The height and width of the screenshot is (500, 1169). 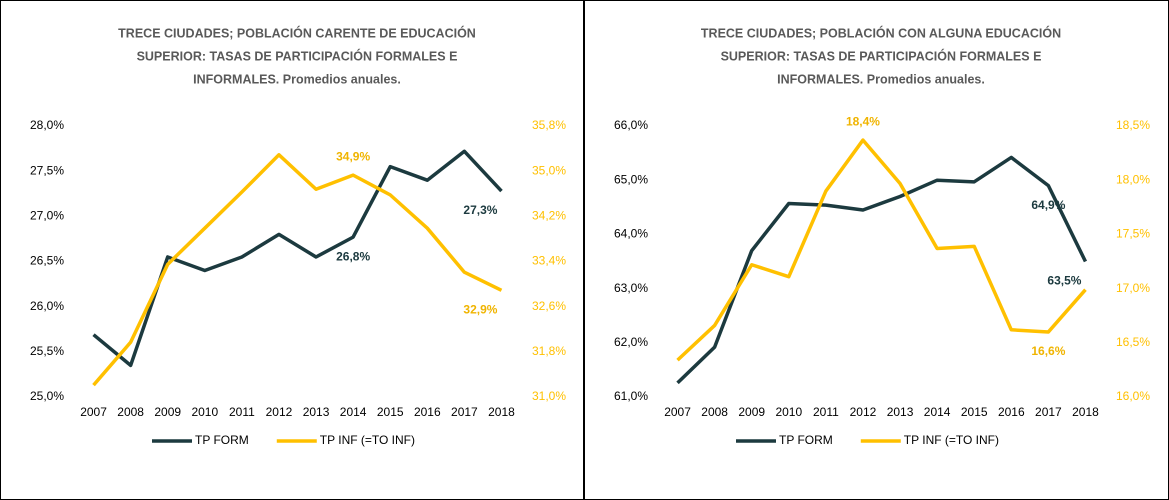 I want to click on y2-tick-label: 32,6%, so click(x=549, y=306).